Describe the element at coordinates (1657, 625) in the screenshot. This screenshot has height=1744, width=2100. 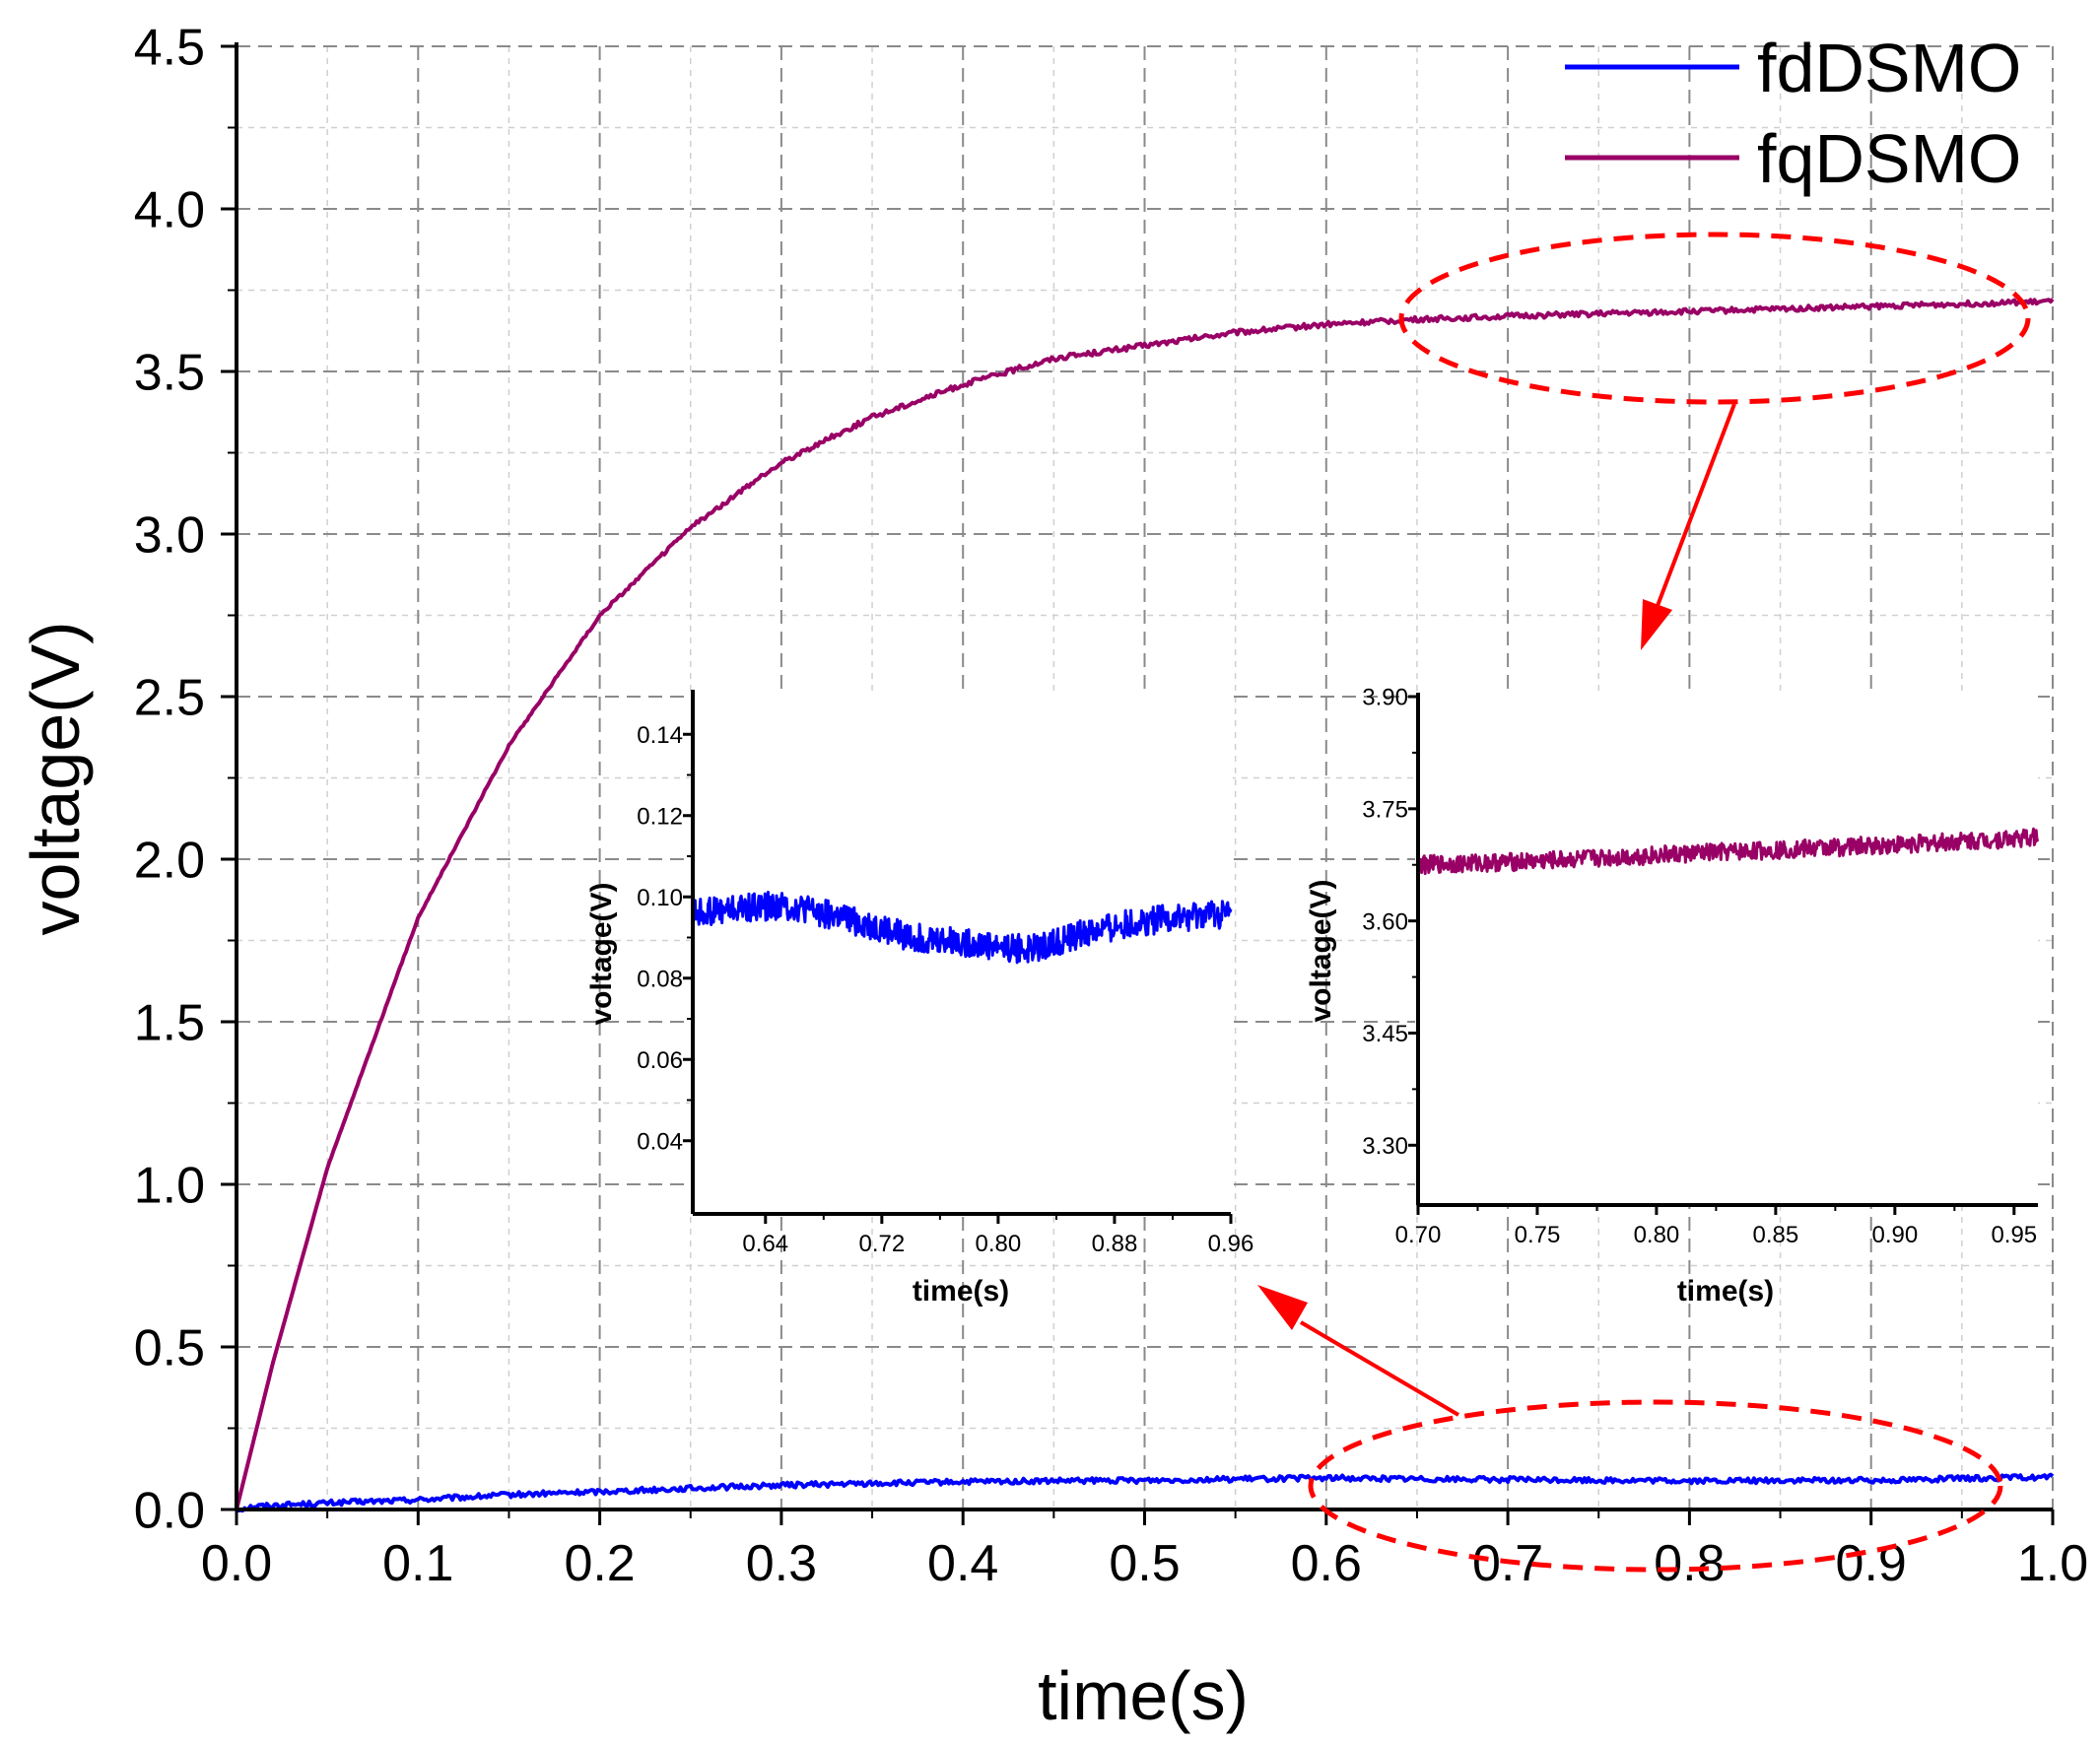
I see `arrowhead-fq-inset` at that location.